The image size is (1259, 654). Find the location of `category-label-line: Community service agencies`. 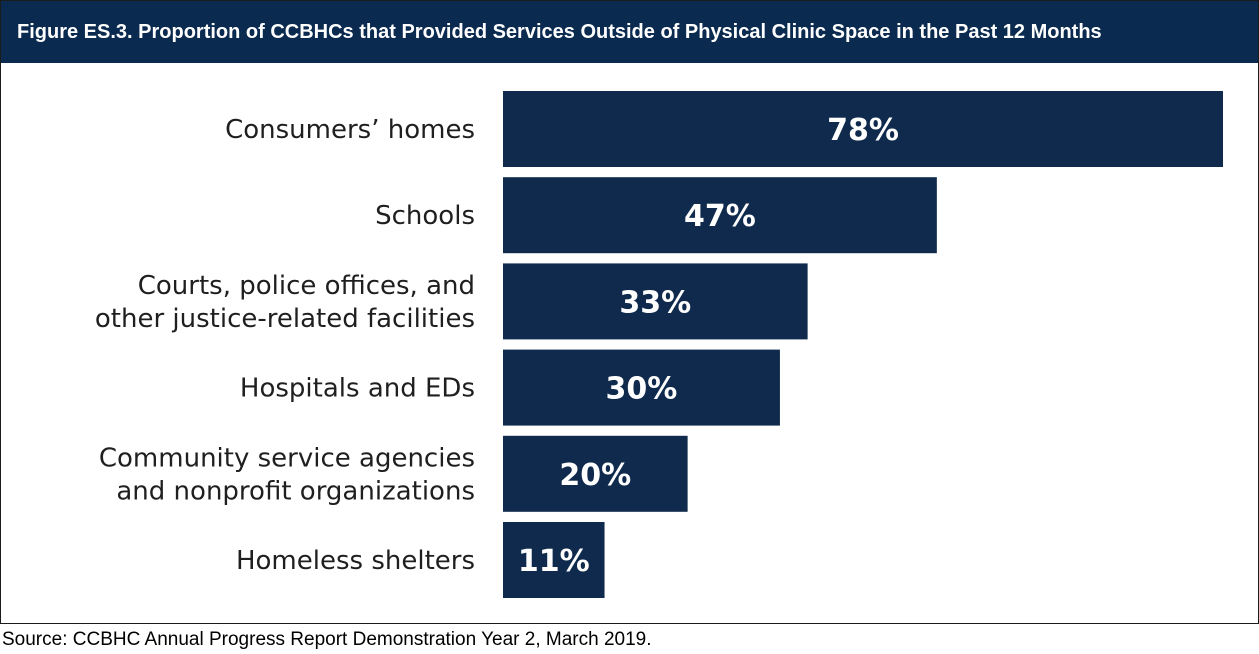

category-label-line: Community service agencies is located at coordinates (287, 458).